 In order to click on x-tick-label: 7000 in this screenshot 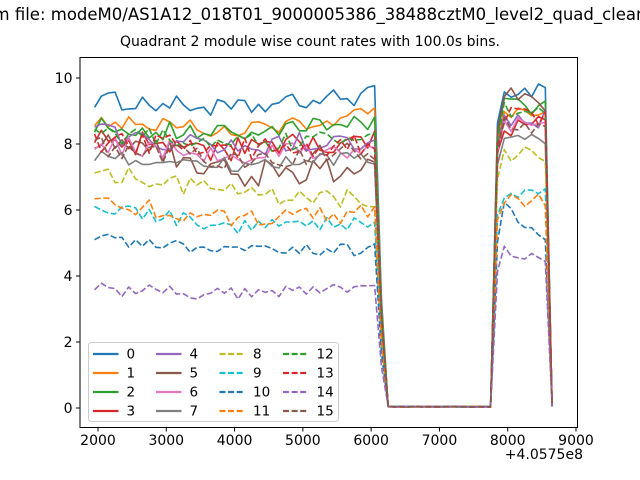, I will do `click(440, 441)`.